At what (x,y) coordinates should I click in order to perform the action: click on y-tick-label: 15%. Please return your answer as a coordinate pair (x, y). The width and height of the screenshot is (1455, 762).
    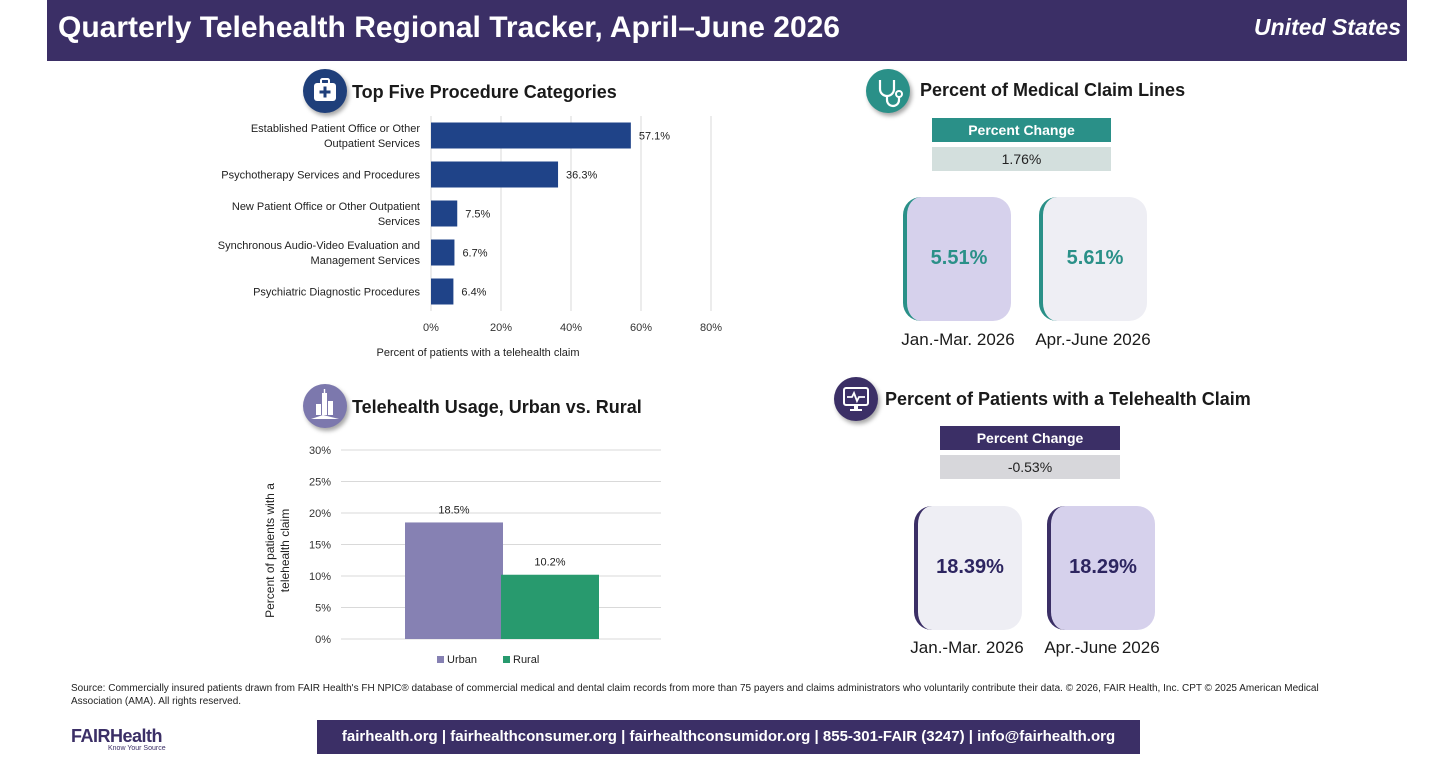
    Looking at the image, I should click on (320, 546).